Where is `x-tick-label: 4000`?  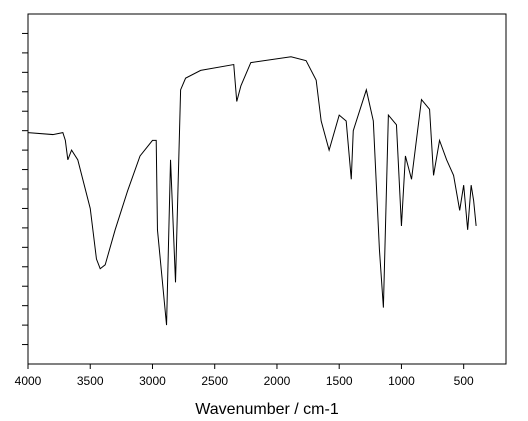
x-tick-label: 4000 is located at coordinates (28, 381).